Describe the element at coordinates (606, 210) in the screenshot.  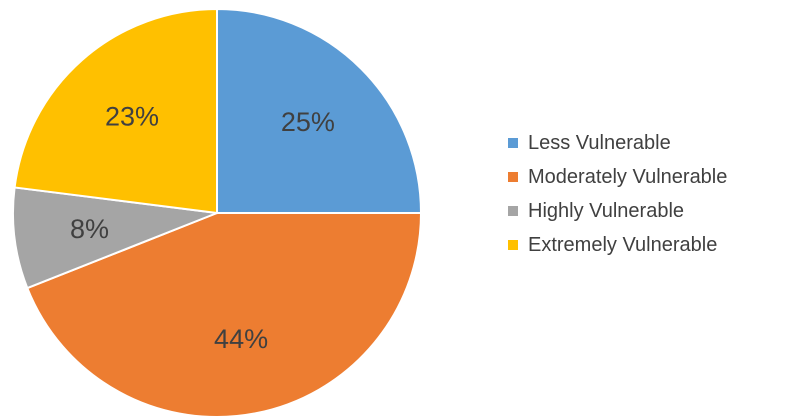
I see `legend-label: Highly Vulnerable` at that location.